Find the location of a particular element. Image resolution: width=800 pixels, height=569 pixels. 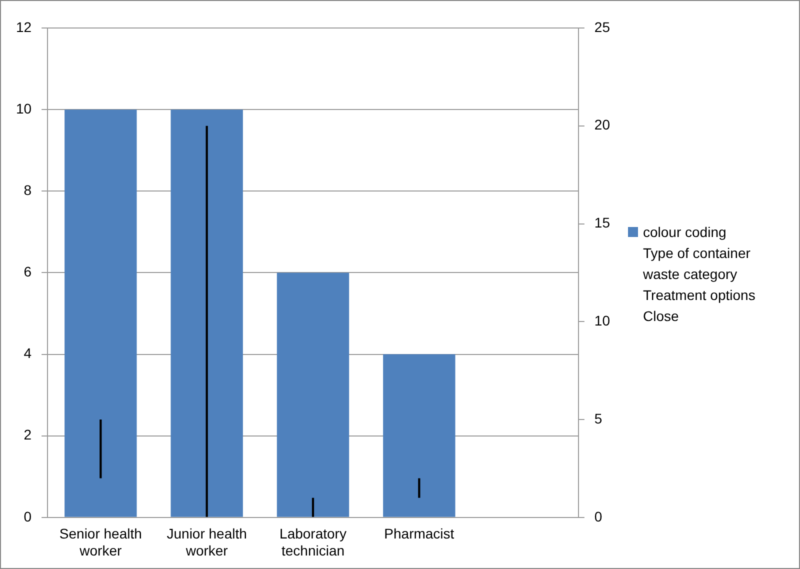

text: Treatment options is located at coordinates (699, 295).